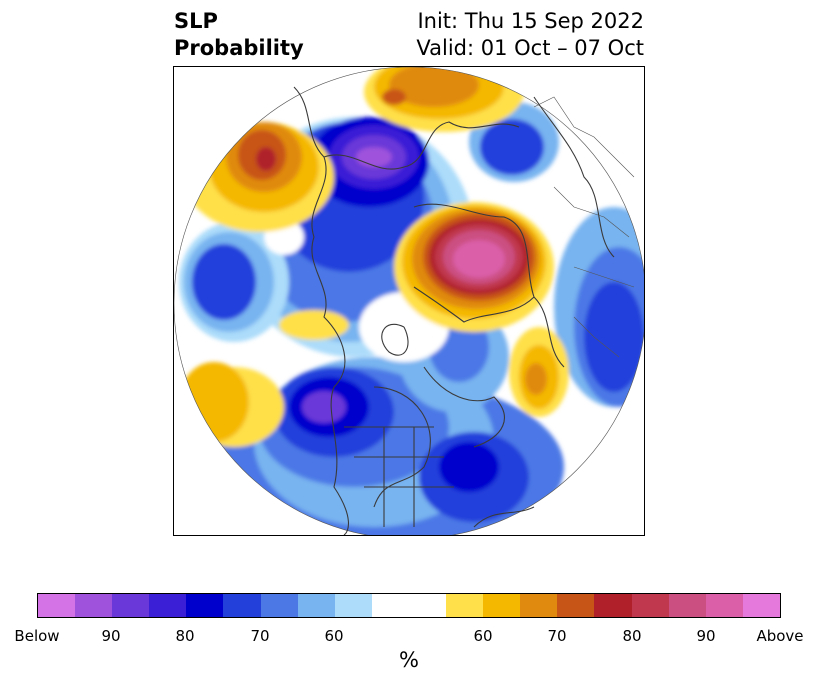 This screenshot has height=686, width=819. Describe the element at coordinates (409, 660) in the screenshot. I see `colorbar-unit-label: %` at that location.